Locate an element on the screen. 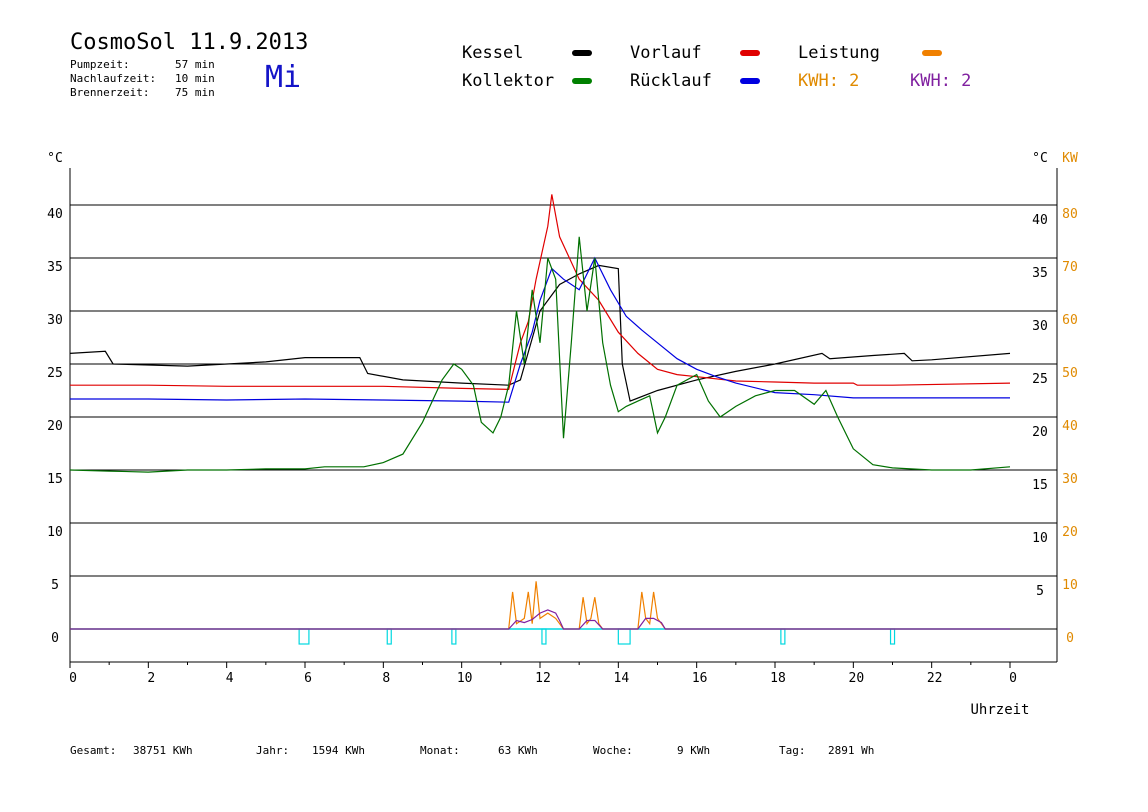  y-tick-label-left: 0 is located at coordinates (55, 638).